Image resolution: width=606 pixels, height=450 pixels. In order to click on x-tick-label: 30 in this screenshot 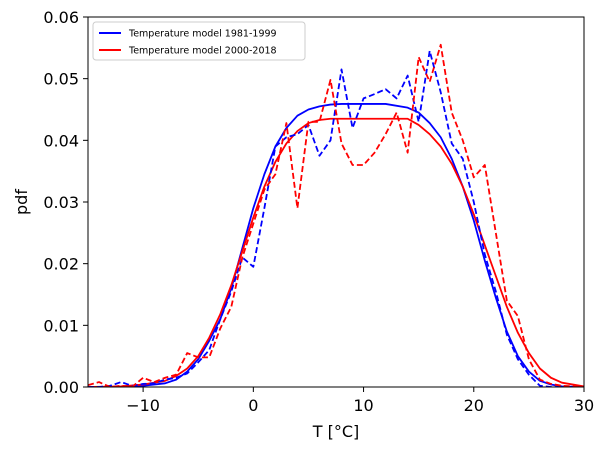, I will do `click(584, 405)`.